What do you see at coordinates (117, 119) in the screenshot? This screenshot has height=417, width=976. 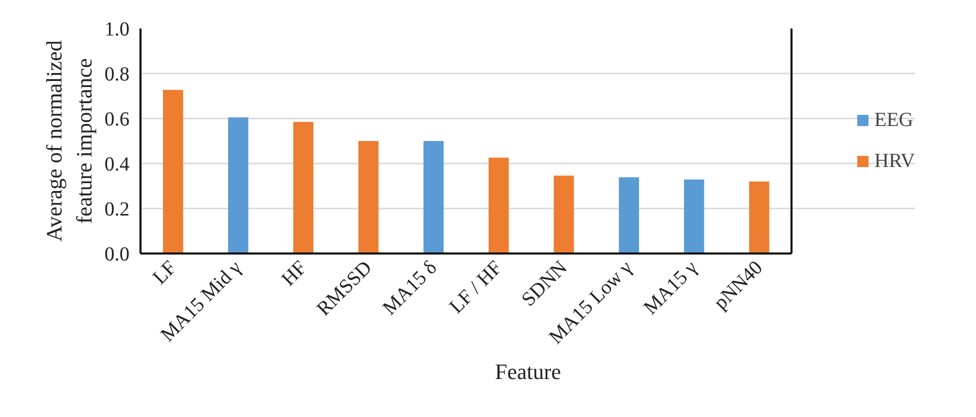 I see `y-tick-label: 0.6` at bounding box center [117, 119].